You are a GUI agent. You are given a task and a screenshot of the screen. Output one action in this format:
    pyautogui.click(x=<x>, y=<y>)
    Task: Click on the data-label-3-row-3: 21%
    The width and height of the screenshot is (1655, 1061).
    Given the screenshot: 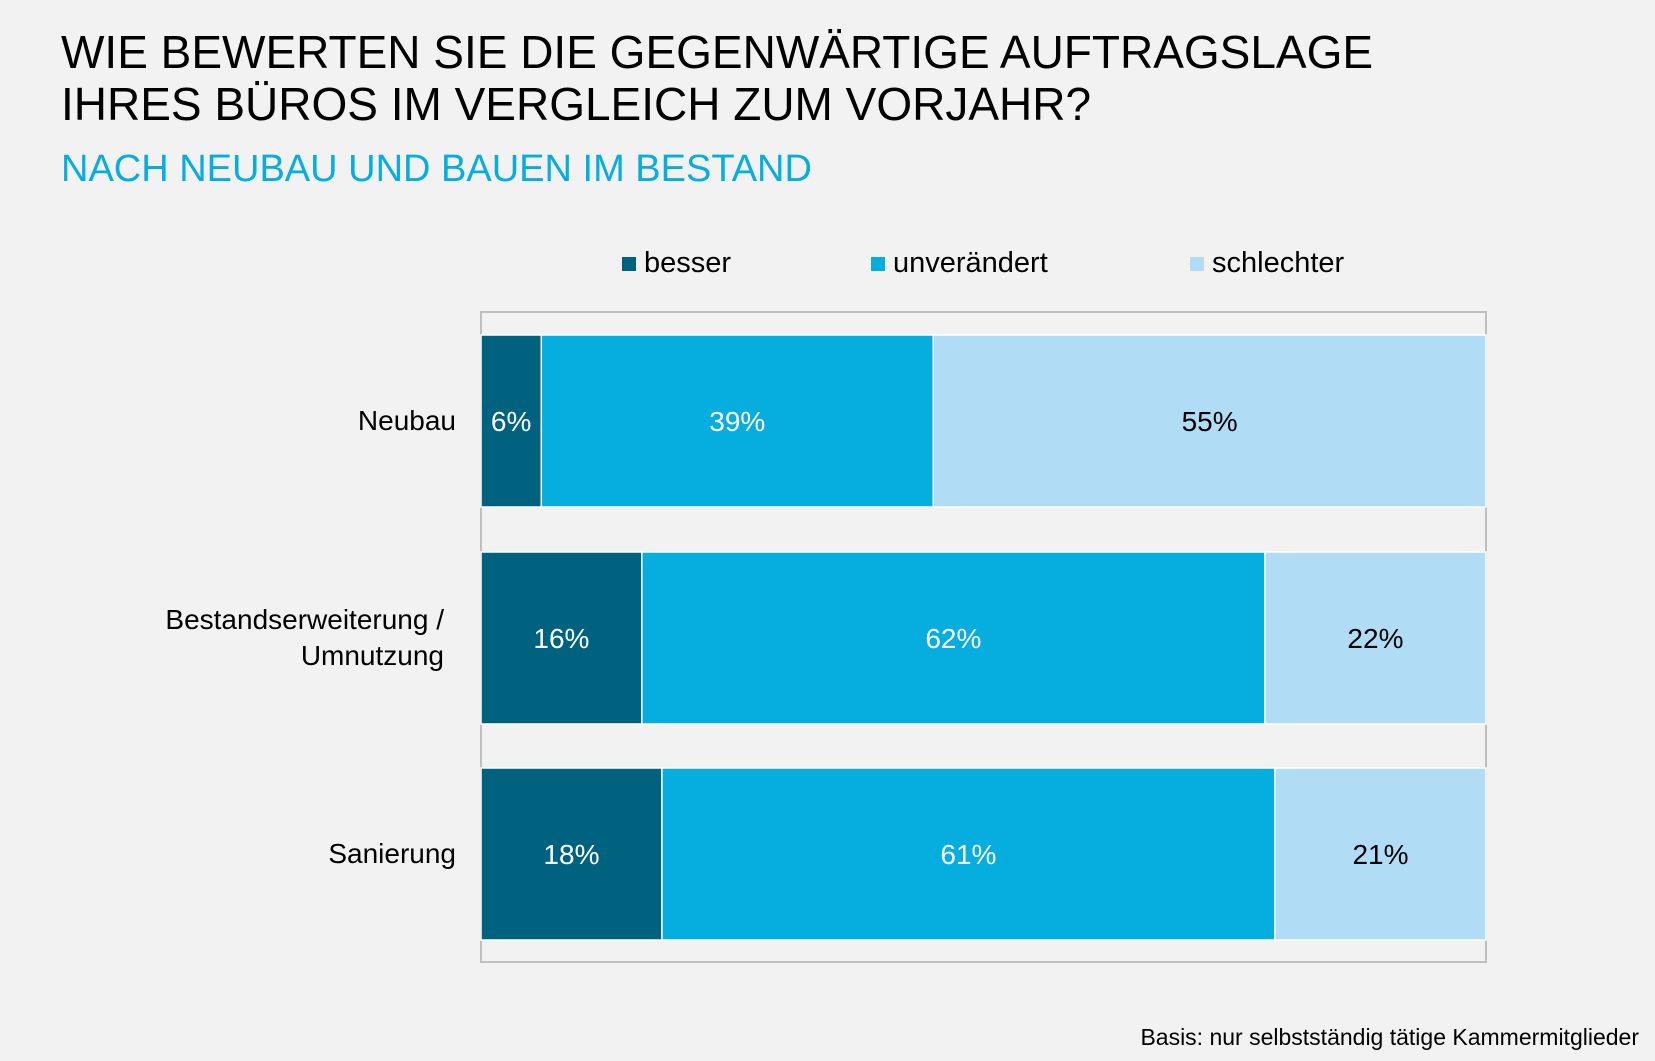 What is the action you would take?
    pyautogui.click(x=1380, y=854)
    